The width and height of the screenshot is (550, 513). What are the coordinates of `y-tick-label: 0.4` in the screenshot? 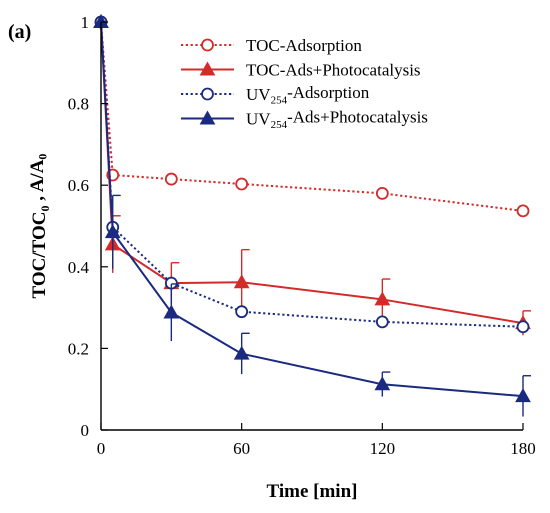 It's located at (79, 267).